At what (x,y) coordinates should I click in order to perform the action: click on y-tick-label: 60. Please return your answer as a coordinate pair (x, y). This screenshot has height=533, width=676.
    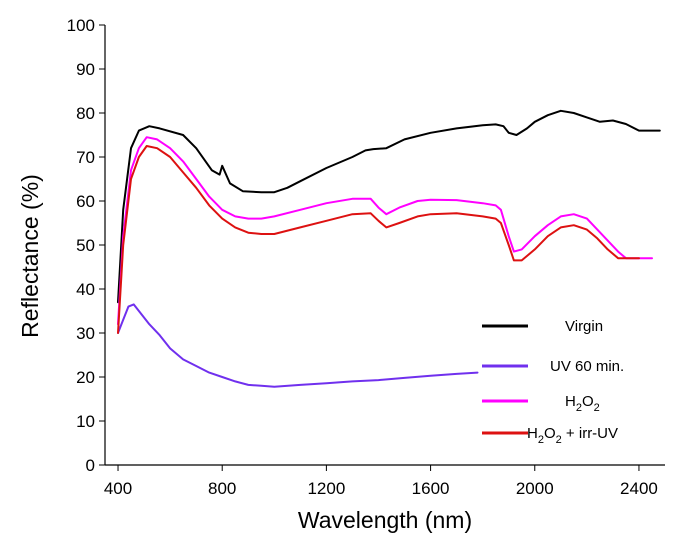
    Looking at the image, I should click on (85, 201).